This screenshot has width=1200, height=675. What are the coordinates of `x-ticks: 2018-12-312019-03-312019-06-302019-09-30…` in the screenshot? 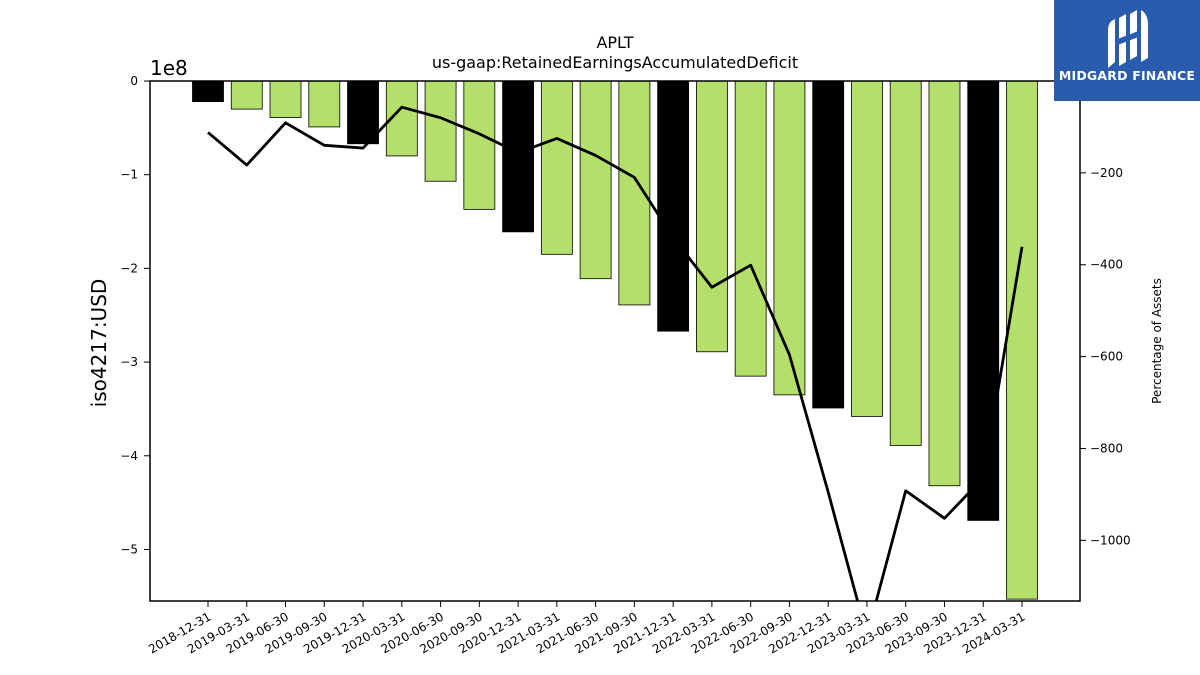 It's located at (587, 628).